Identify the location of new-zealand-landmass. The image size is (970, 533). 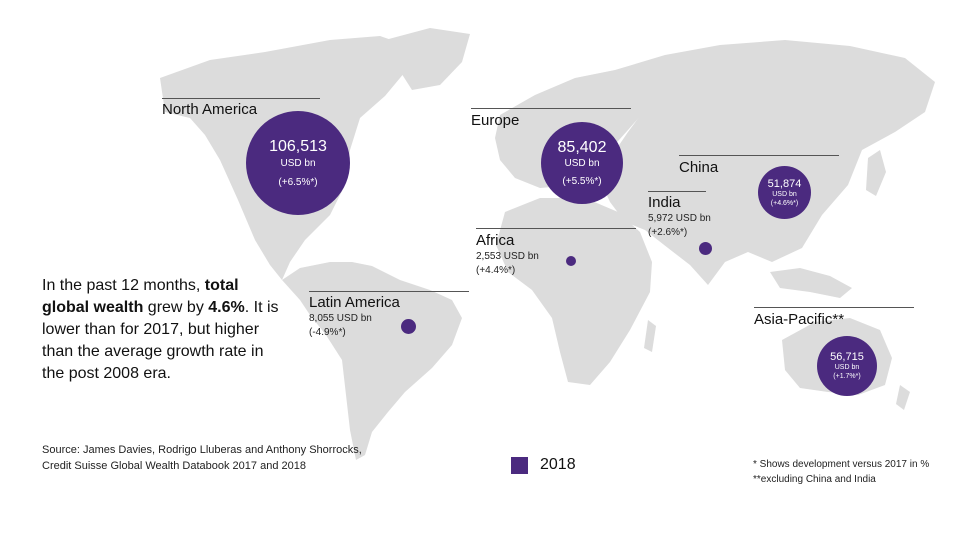
(903, 397).